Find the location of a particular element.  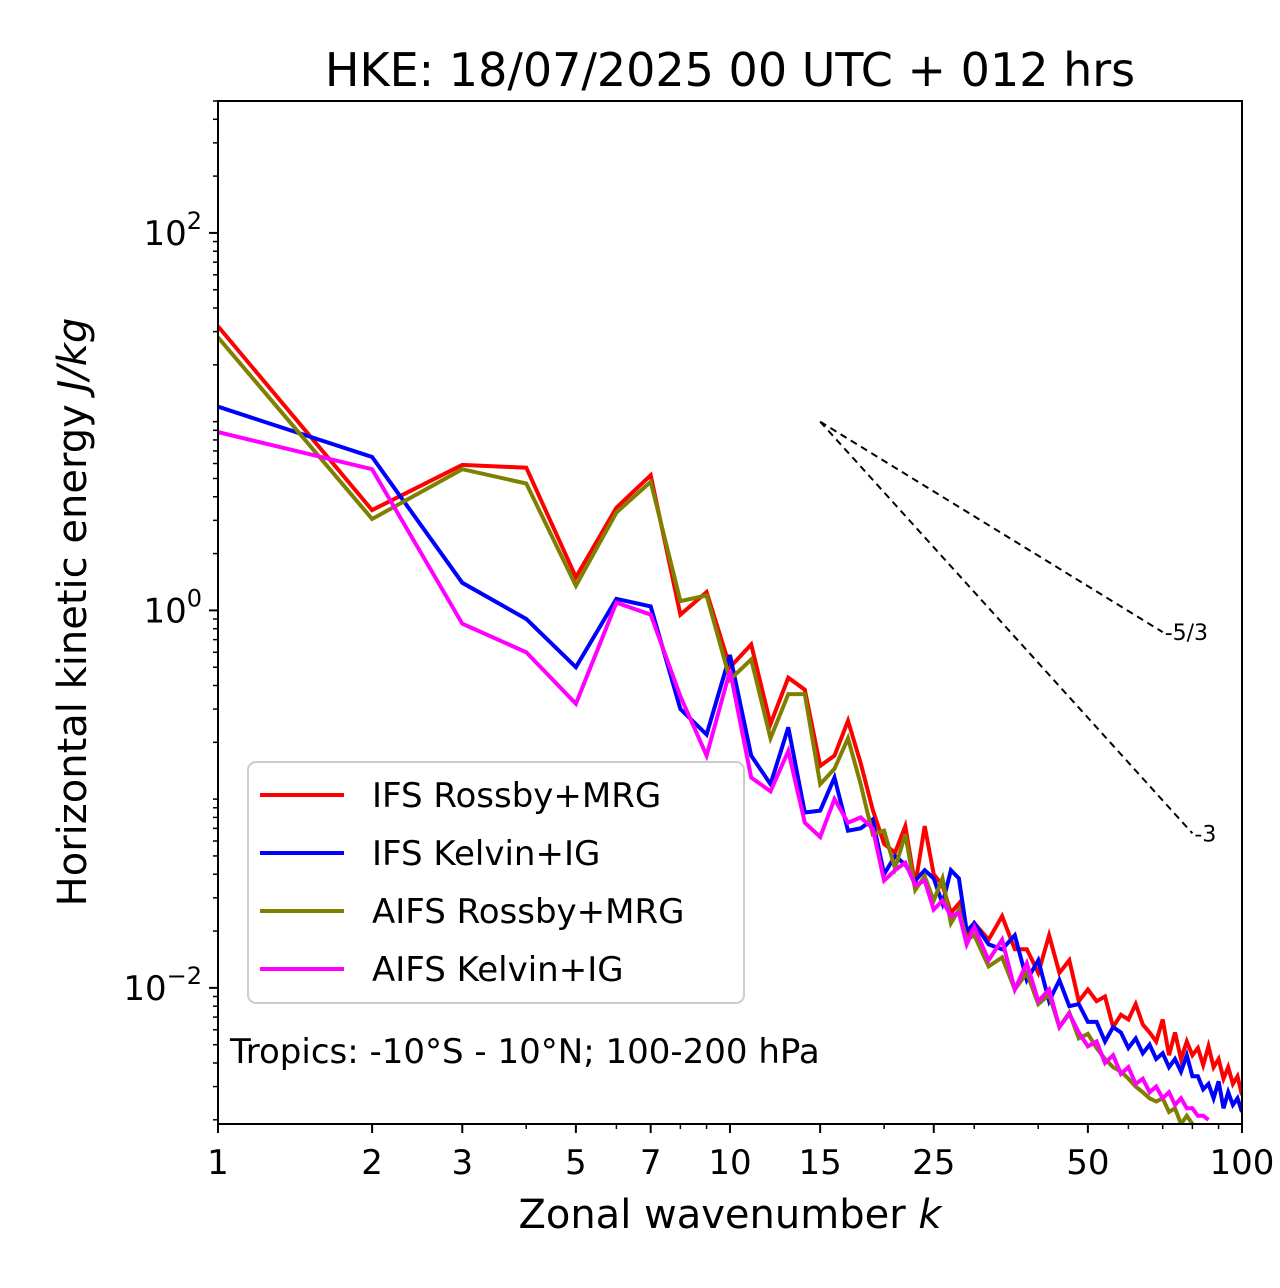

x-tick-label: 10 is located at coordinates (729, 1163).